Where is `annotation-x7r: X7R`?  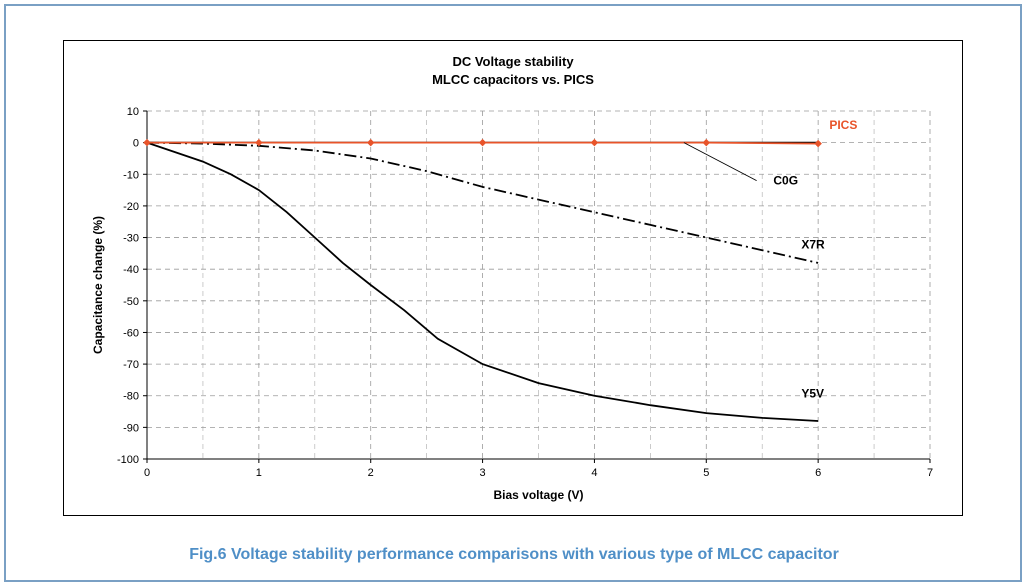 annotation-x7r: X7R is located at coordinates (813, 245).